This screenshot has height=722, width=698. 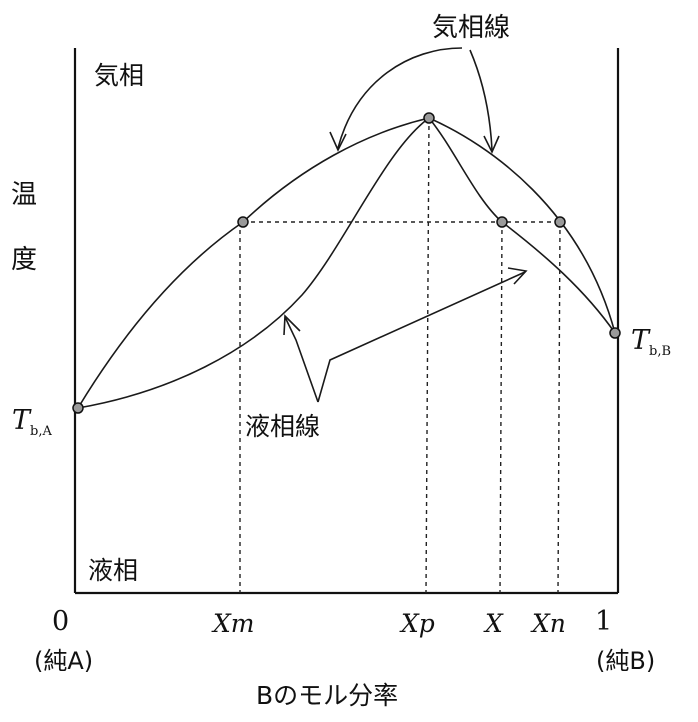 I want to click on pure-a-note: (純A), so click(x=63, y=661).